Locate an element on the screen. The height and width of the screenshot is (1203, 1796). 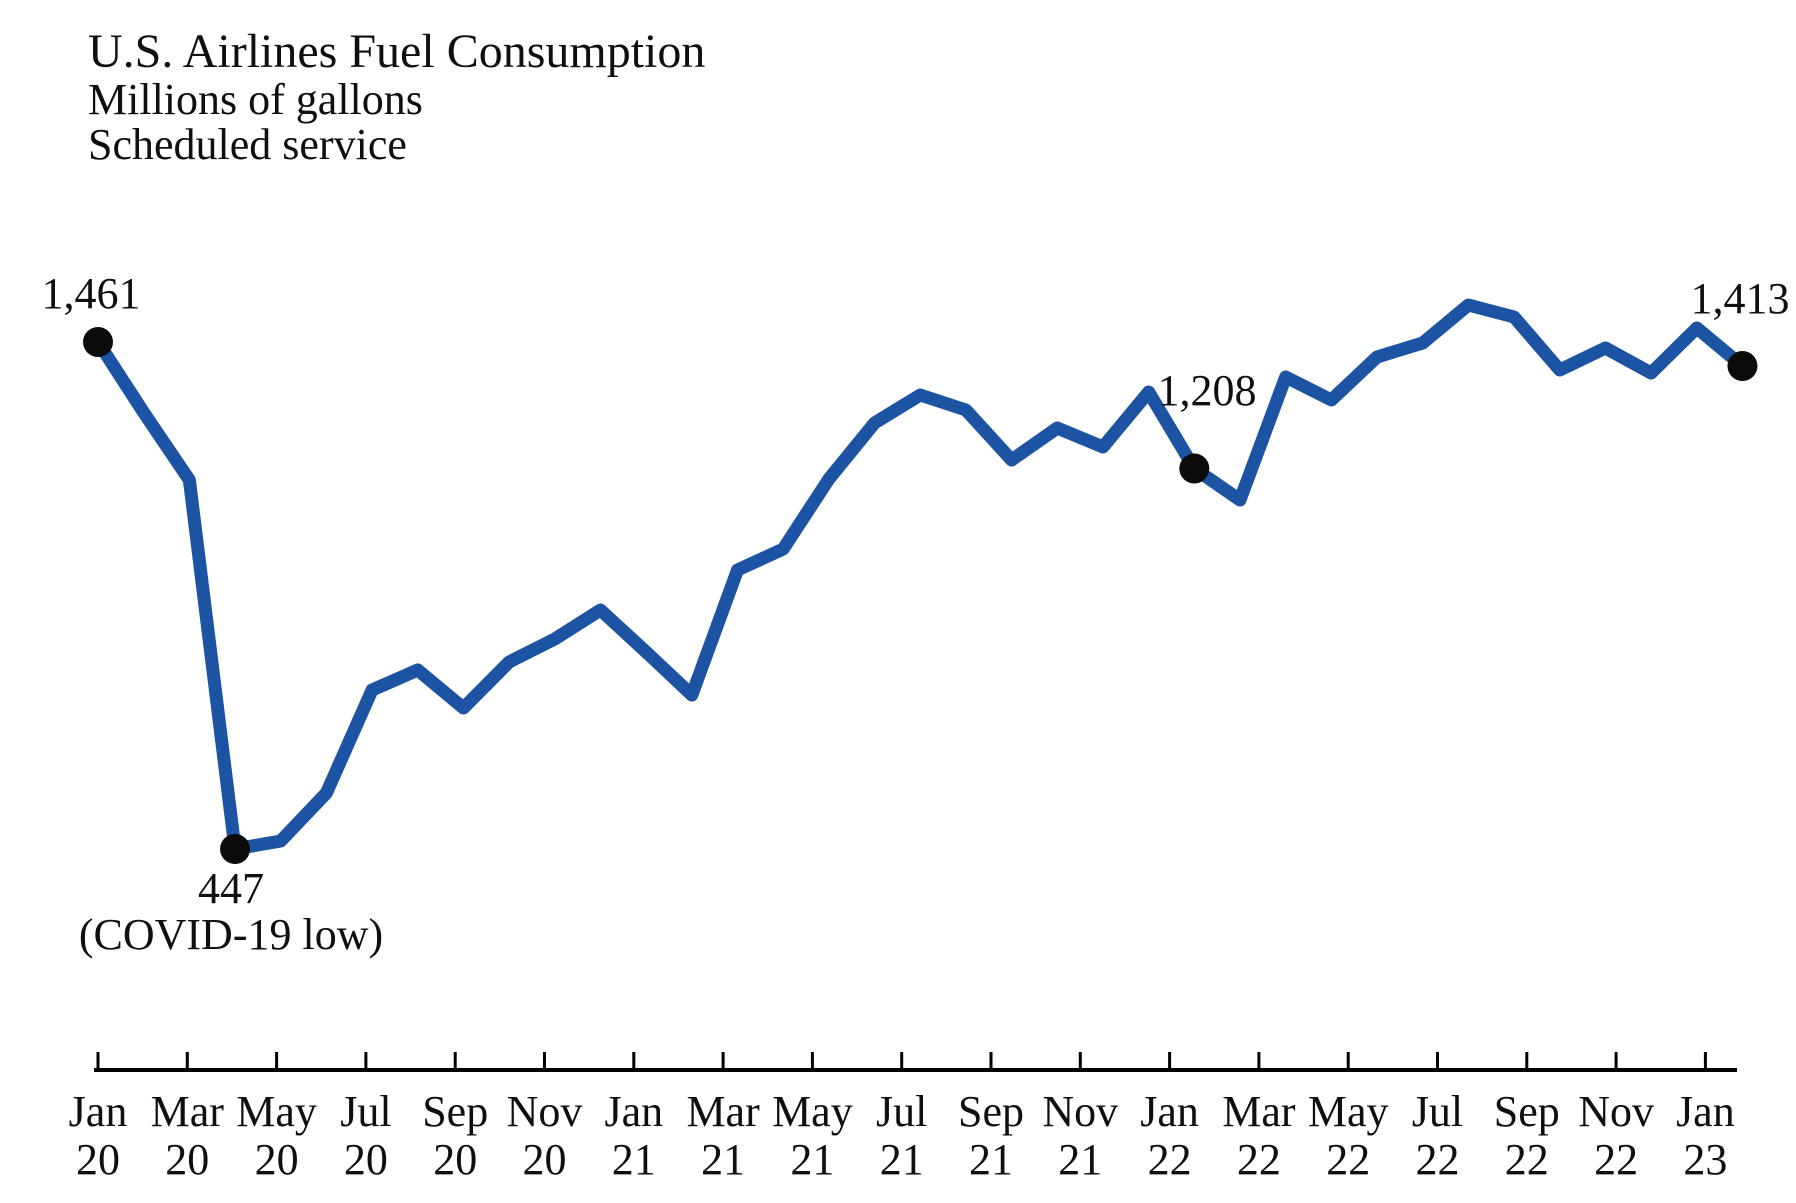
annotation-covid-low: 447 (COVID-19 low) is located at coordinates (231, 912).